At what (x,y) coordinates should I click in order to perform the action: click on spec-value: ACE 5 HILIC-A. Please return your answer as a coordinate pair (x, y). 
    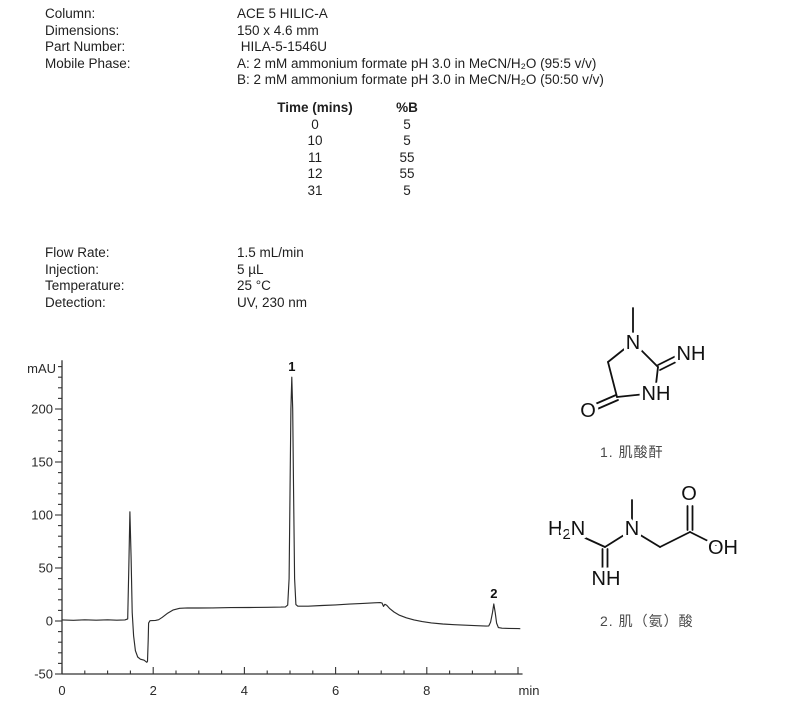
    Looking at the image, I should click on (282, 13).